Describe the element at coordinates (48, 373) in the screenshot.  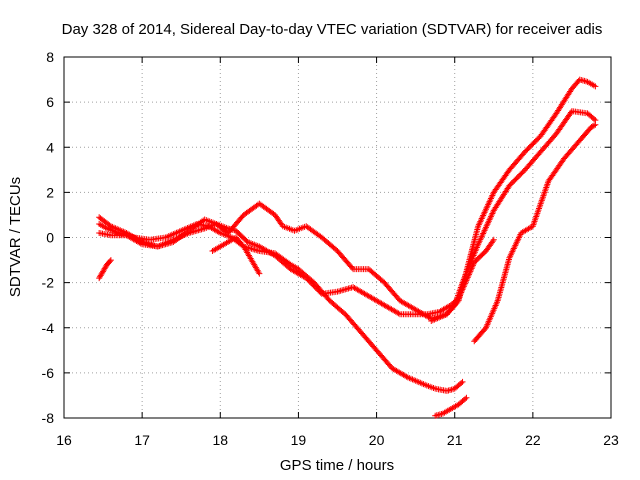
I see `y-tick-label: -6` at that location.